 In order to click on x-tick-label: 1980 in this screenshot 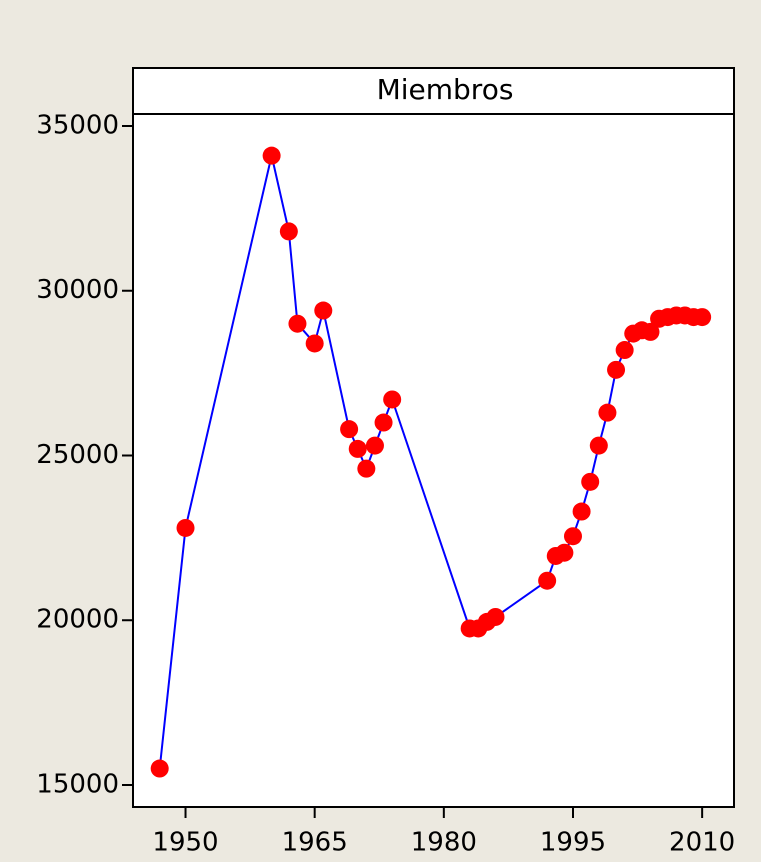, I will do `click(444, 843)`.